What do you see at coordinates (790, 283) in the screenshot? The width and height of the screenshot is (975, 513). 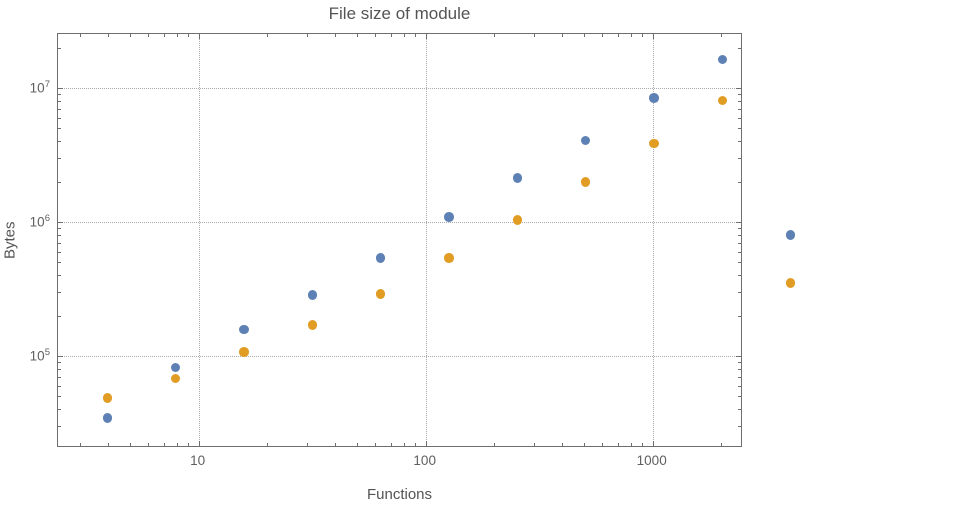 I see `data-point-orange` at bounding box center [790, 283].